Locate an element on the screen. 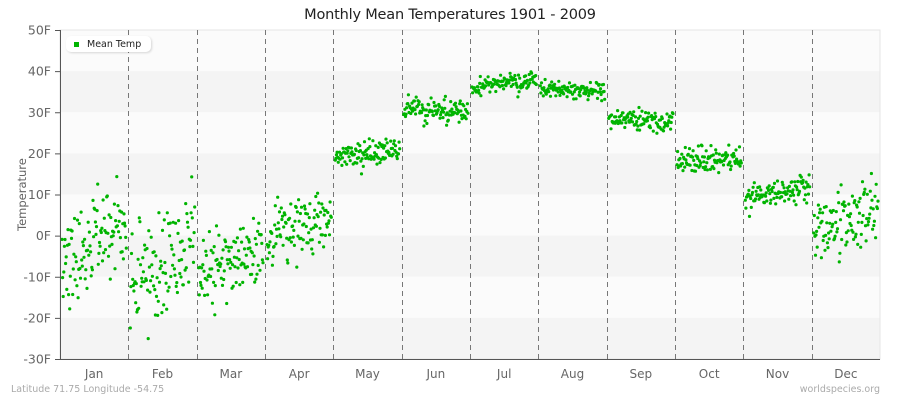 This screenshot has width=900, height=400. y-tick-labels: 50F 40F 30F 20F 10F 0F -10F -20F -30F is located at coordinates (37, 195).